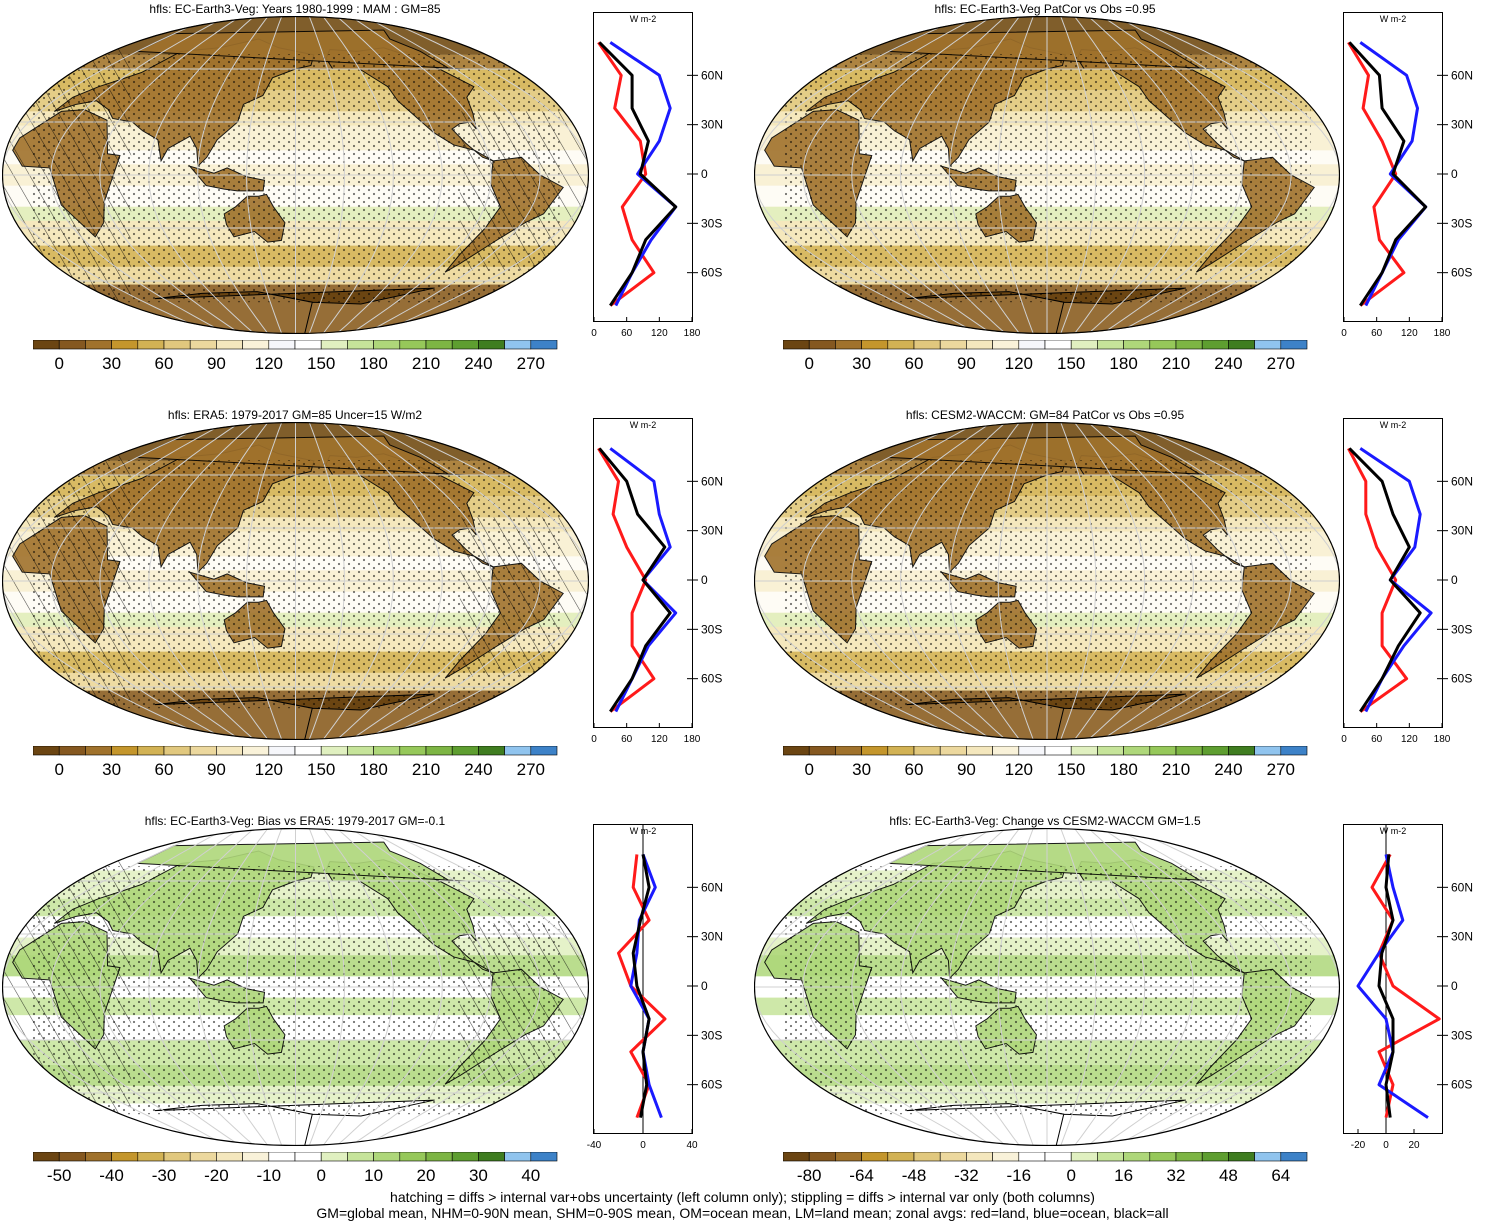 Image resolution: width=1485 pixels, height=1221 pixels. Describe the element at coordinates (1045, 9) in the screenshot. I see `panel-title: hfls: EC-Earth3-Veg PatCor vs Obs =0.95` at that location.